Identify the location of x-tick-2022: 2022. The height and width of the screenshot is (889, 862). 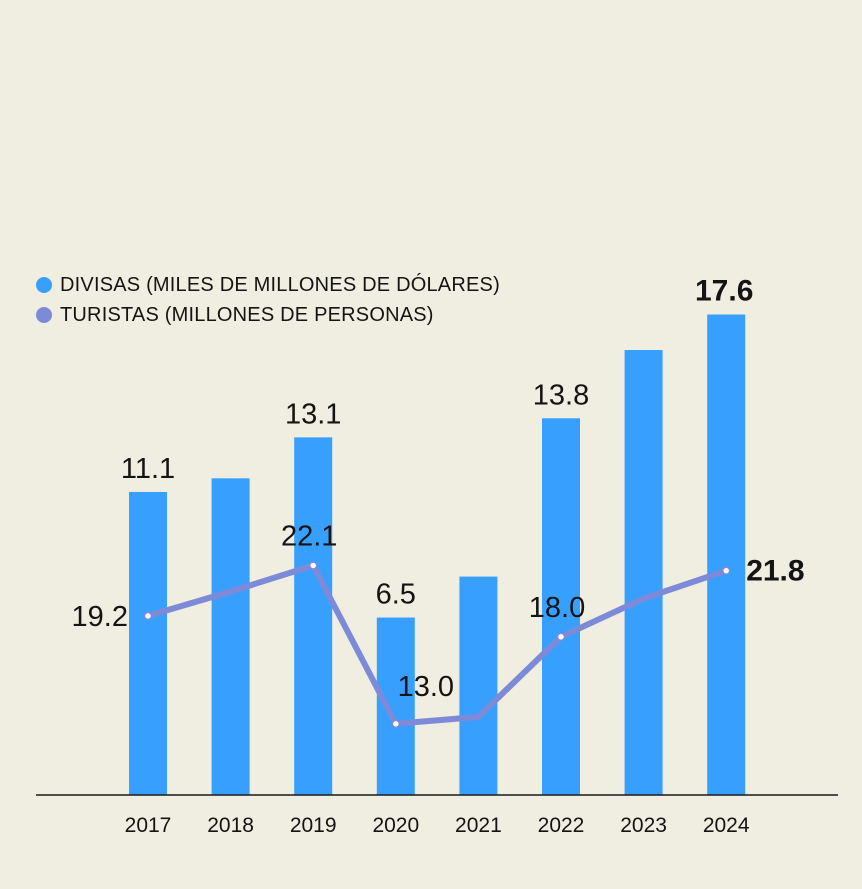
(561, 825).